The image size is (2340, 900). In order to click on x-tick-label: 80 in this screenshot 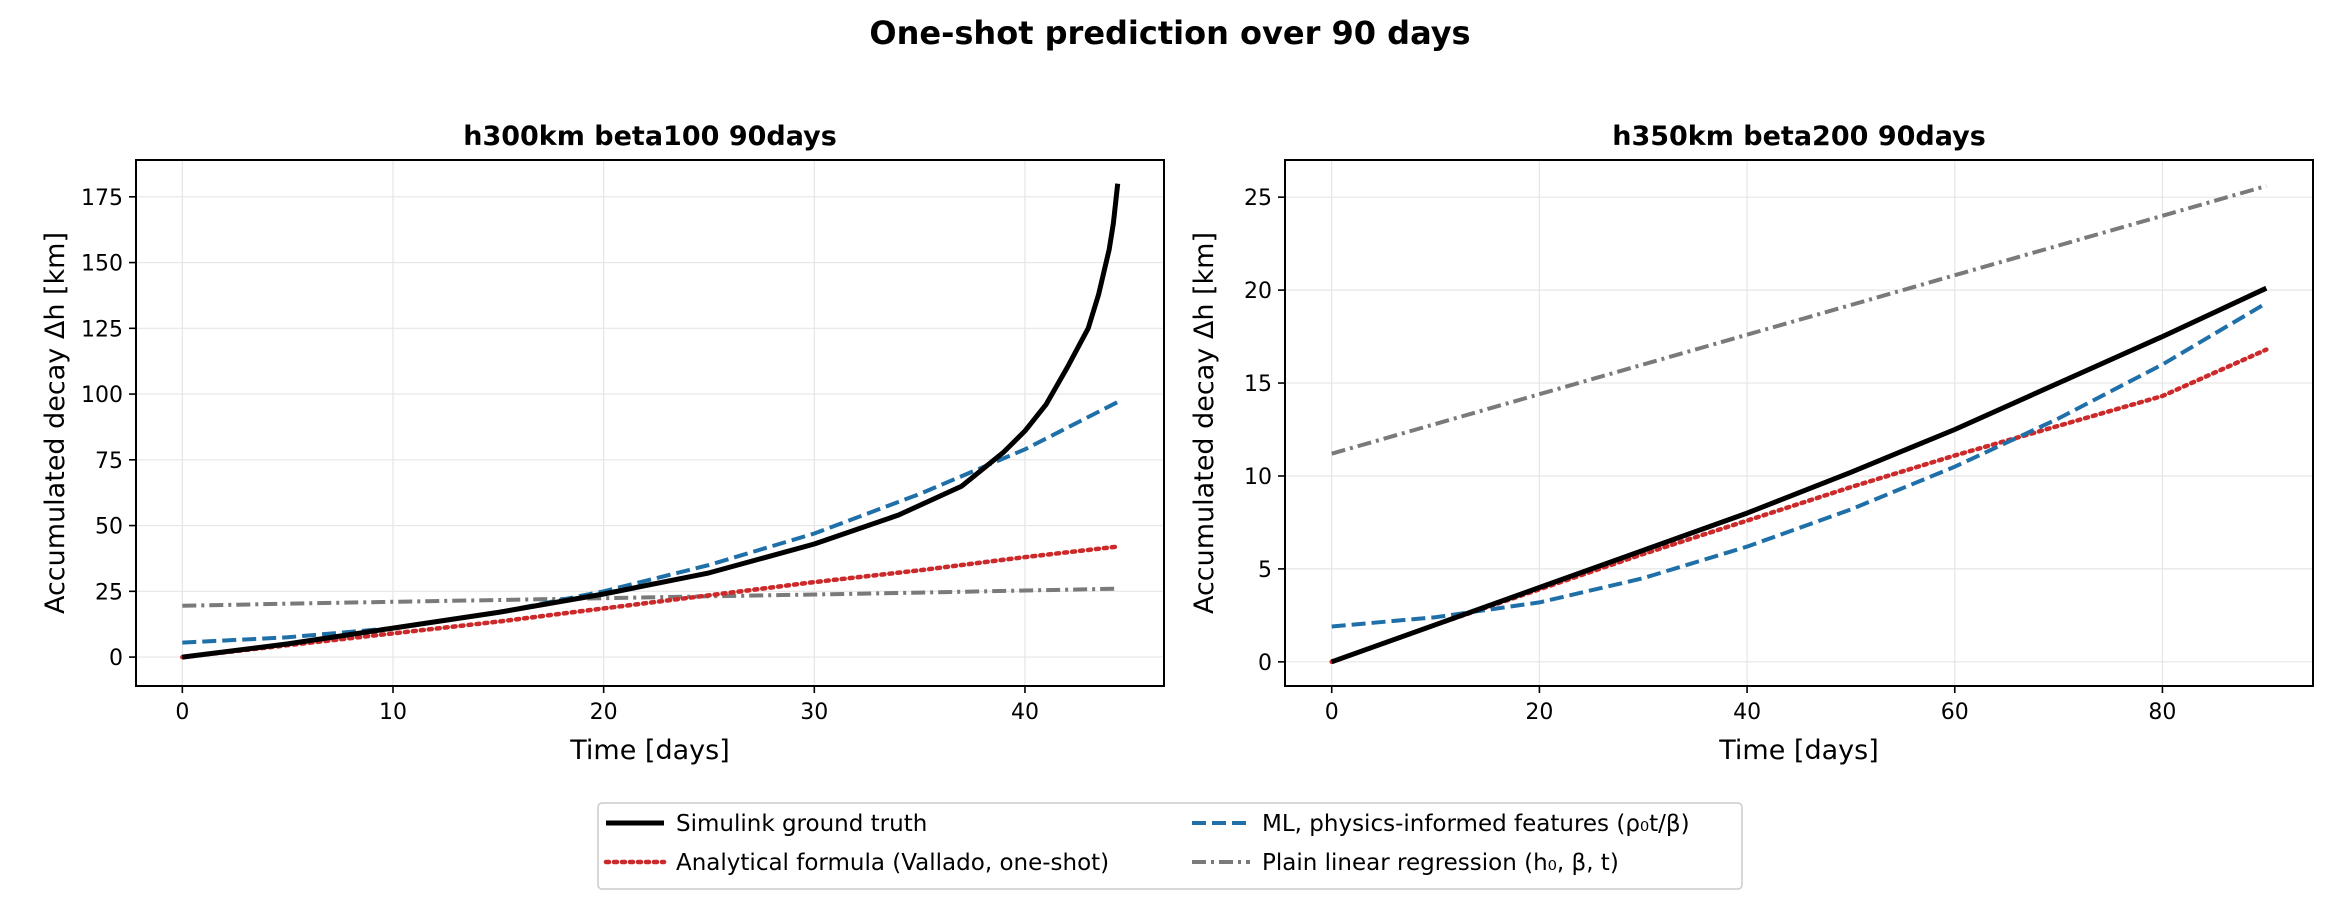, I will do `click(2162, 712)`.